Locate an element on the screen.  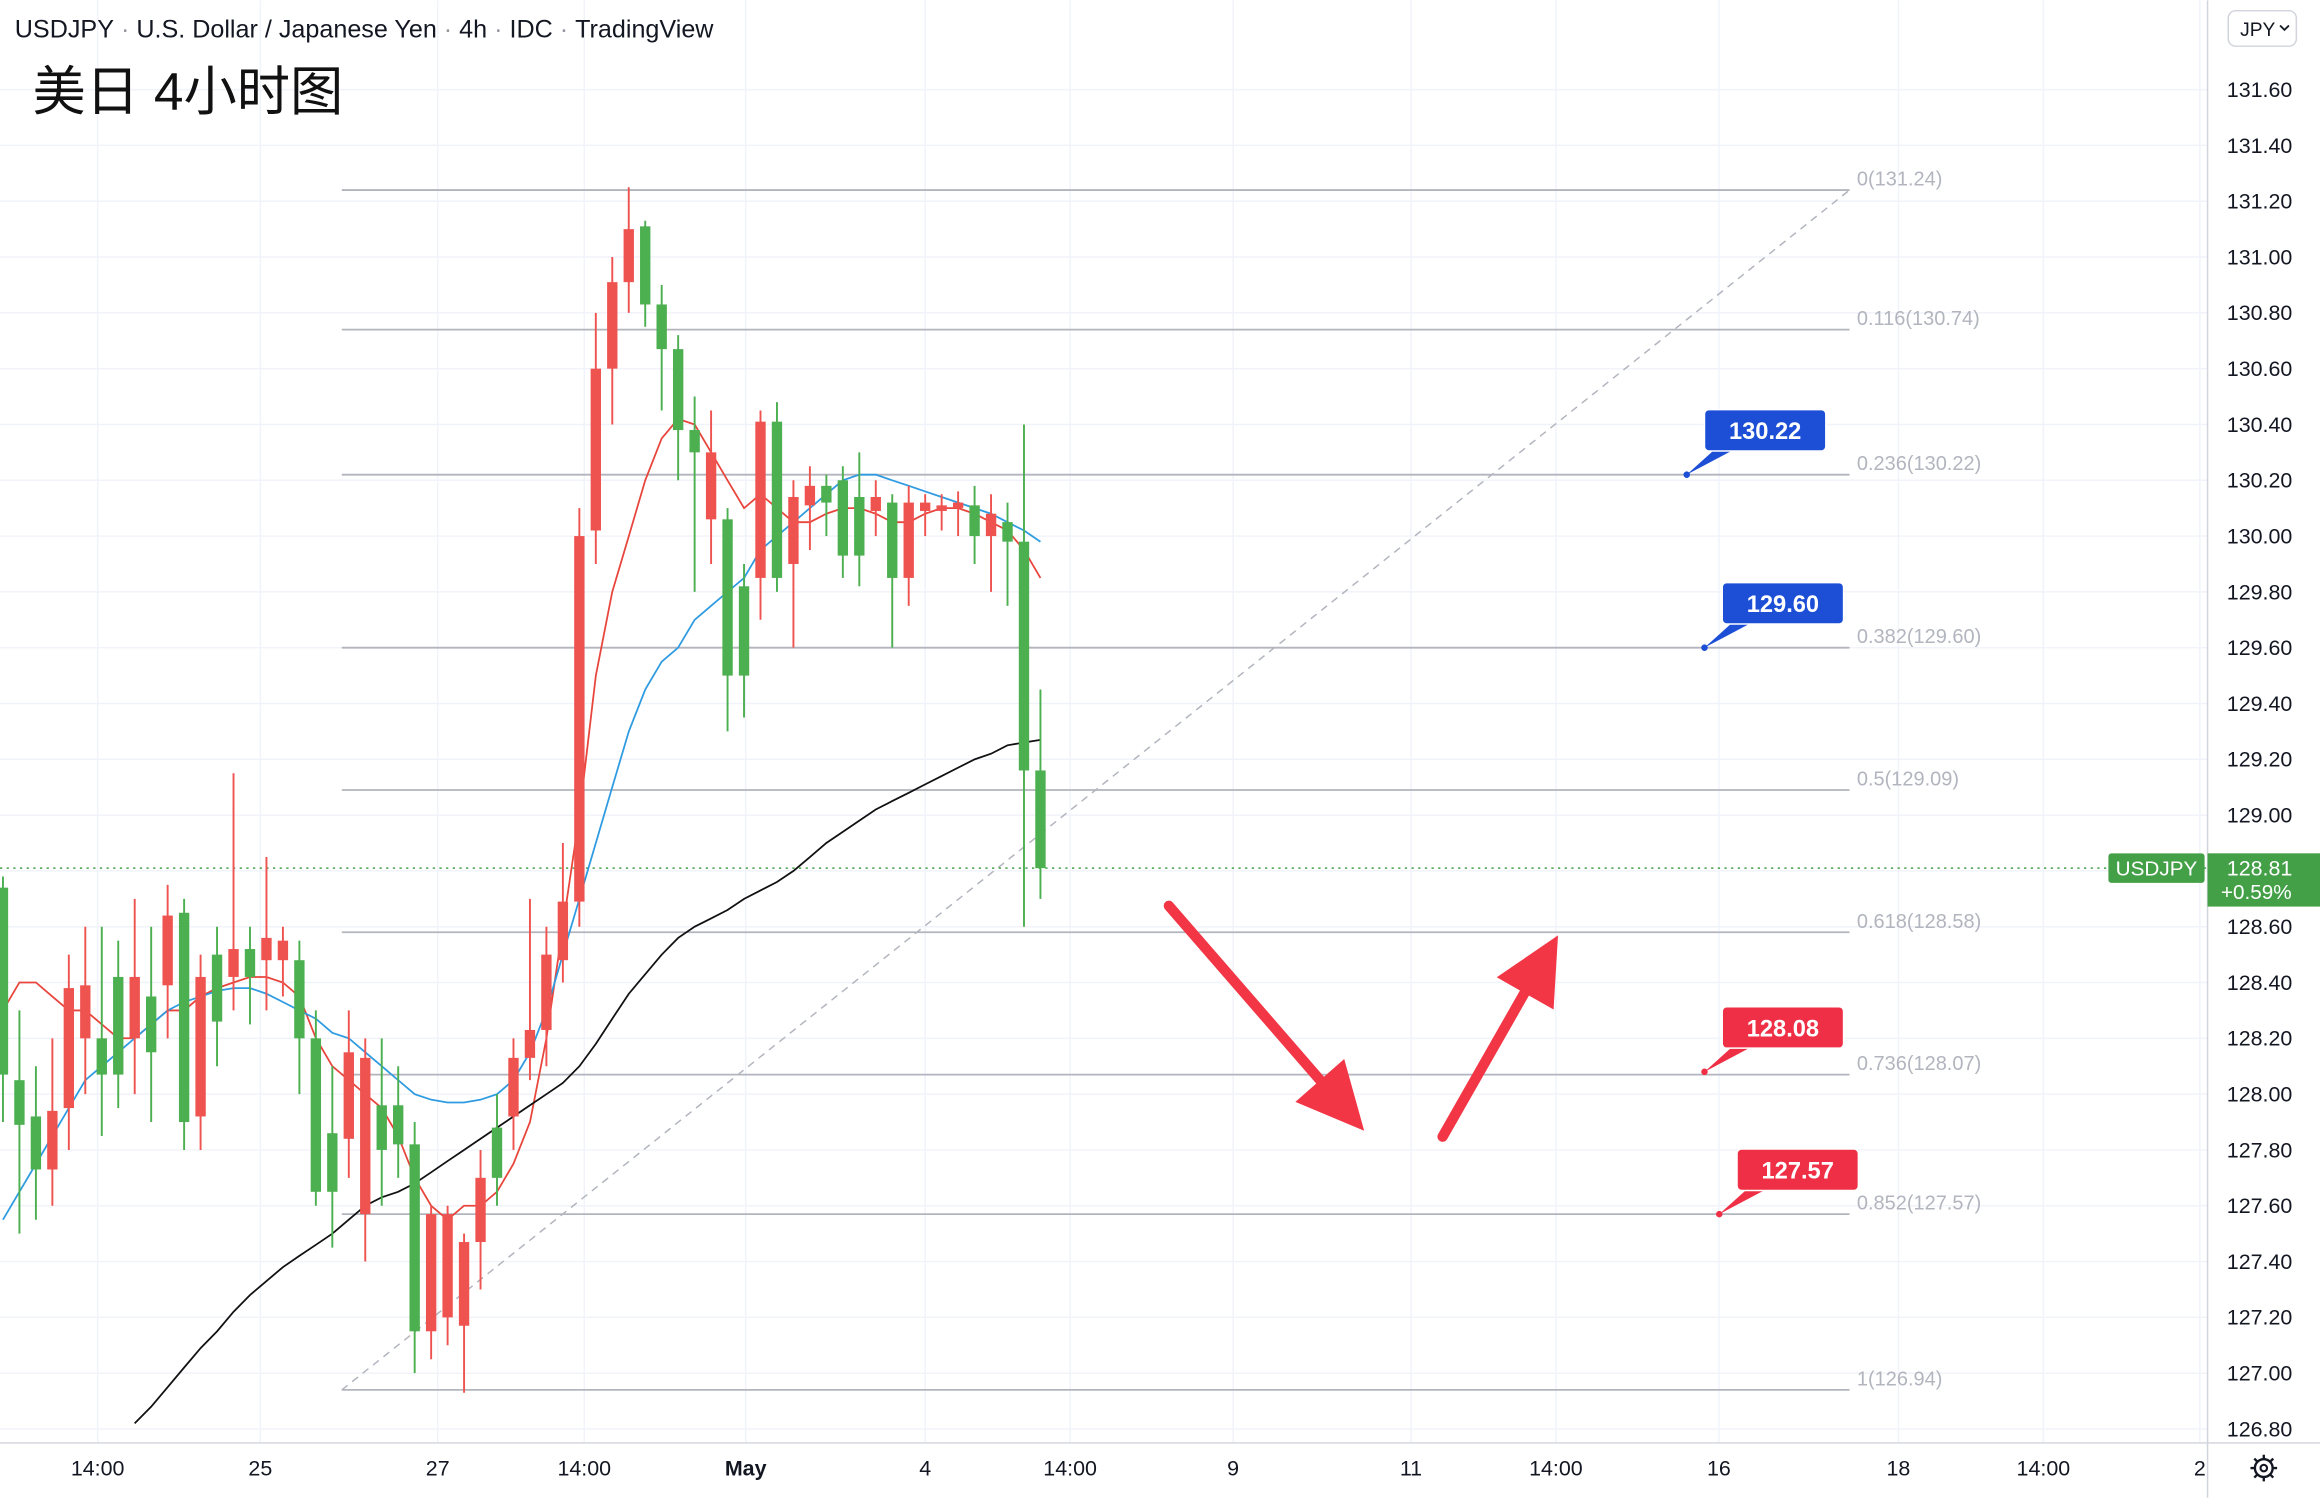
dropdown-caret is located at coordinates (2284, 28).